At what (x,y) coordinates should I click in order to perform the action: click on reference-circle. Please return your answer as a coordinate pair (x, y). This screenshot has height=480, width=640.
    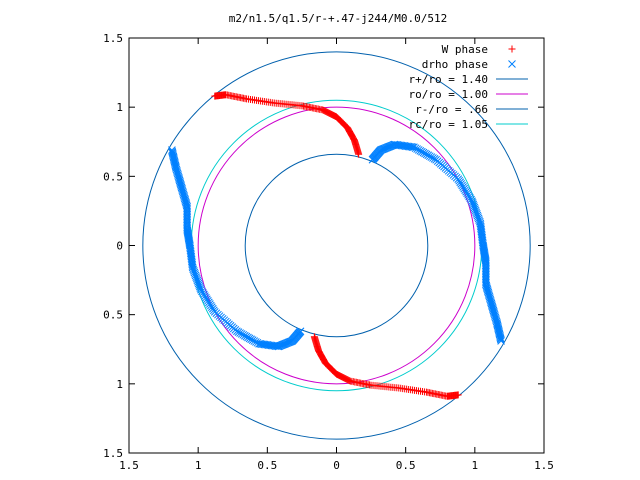
    Looking at the image, I should click on (336, 245).